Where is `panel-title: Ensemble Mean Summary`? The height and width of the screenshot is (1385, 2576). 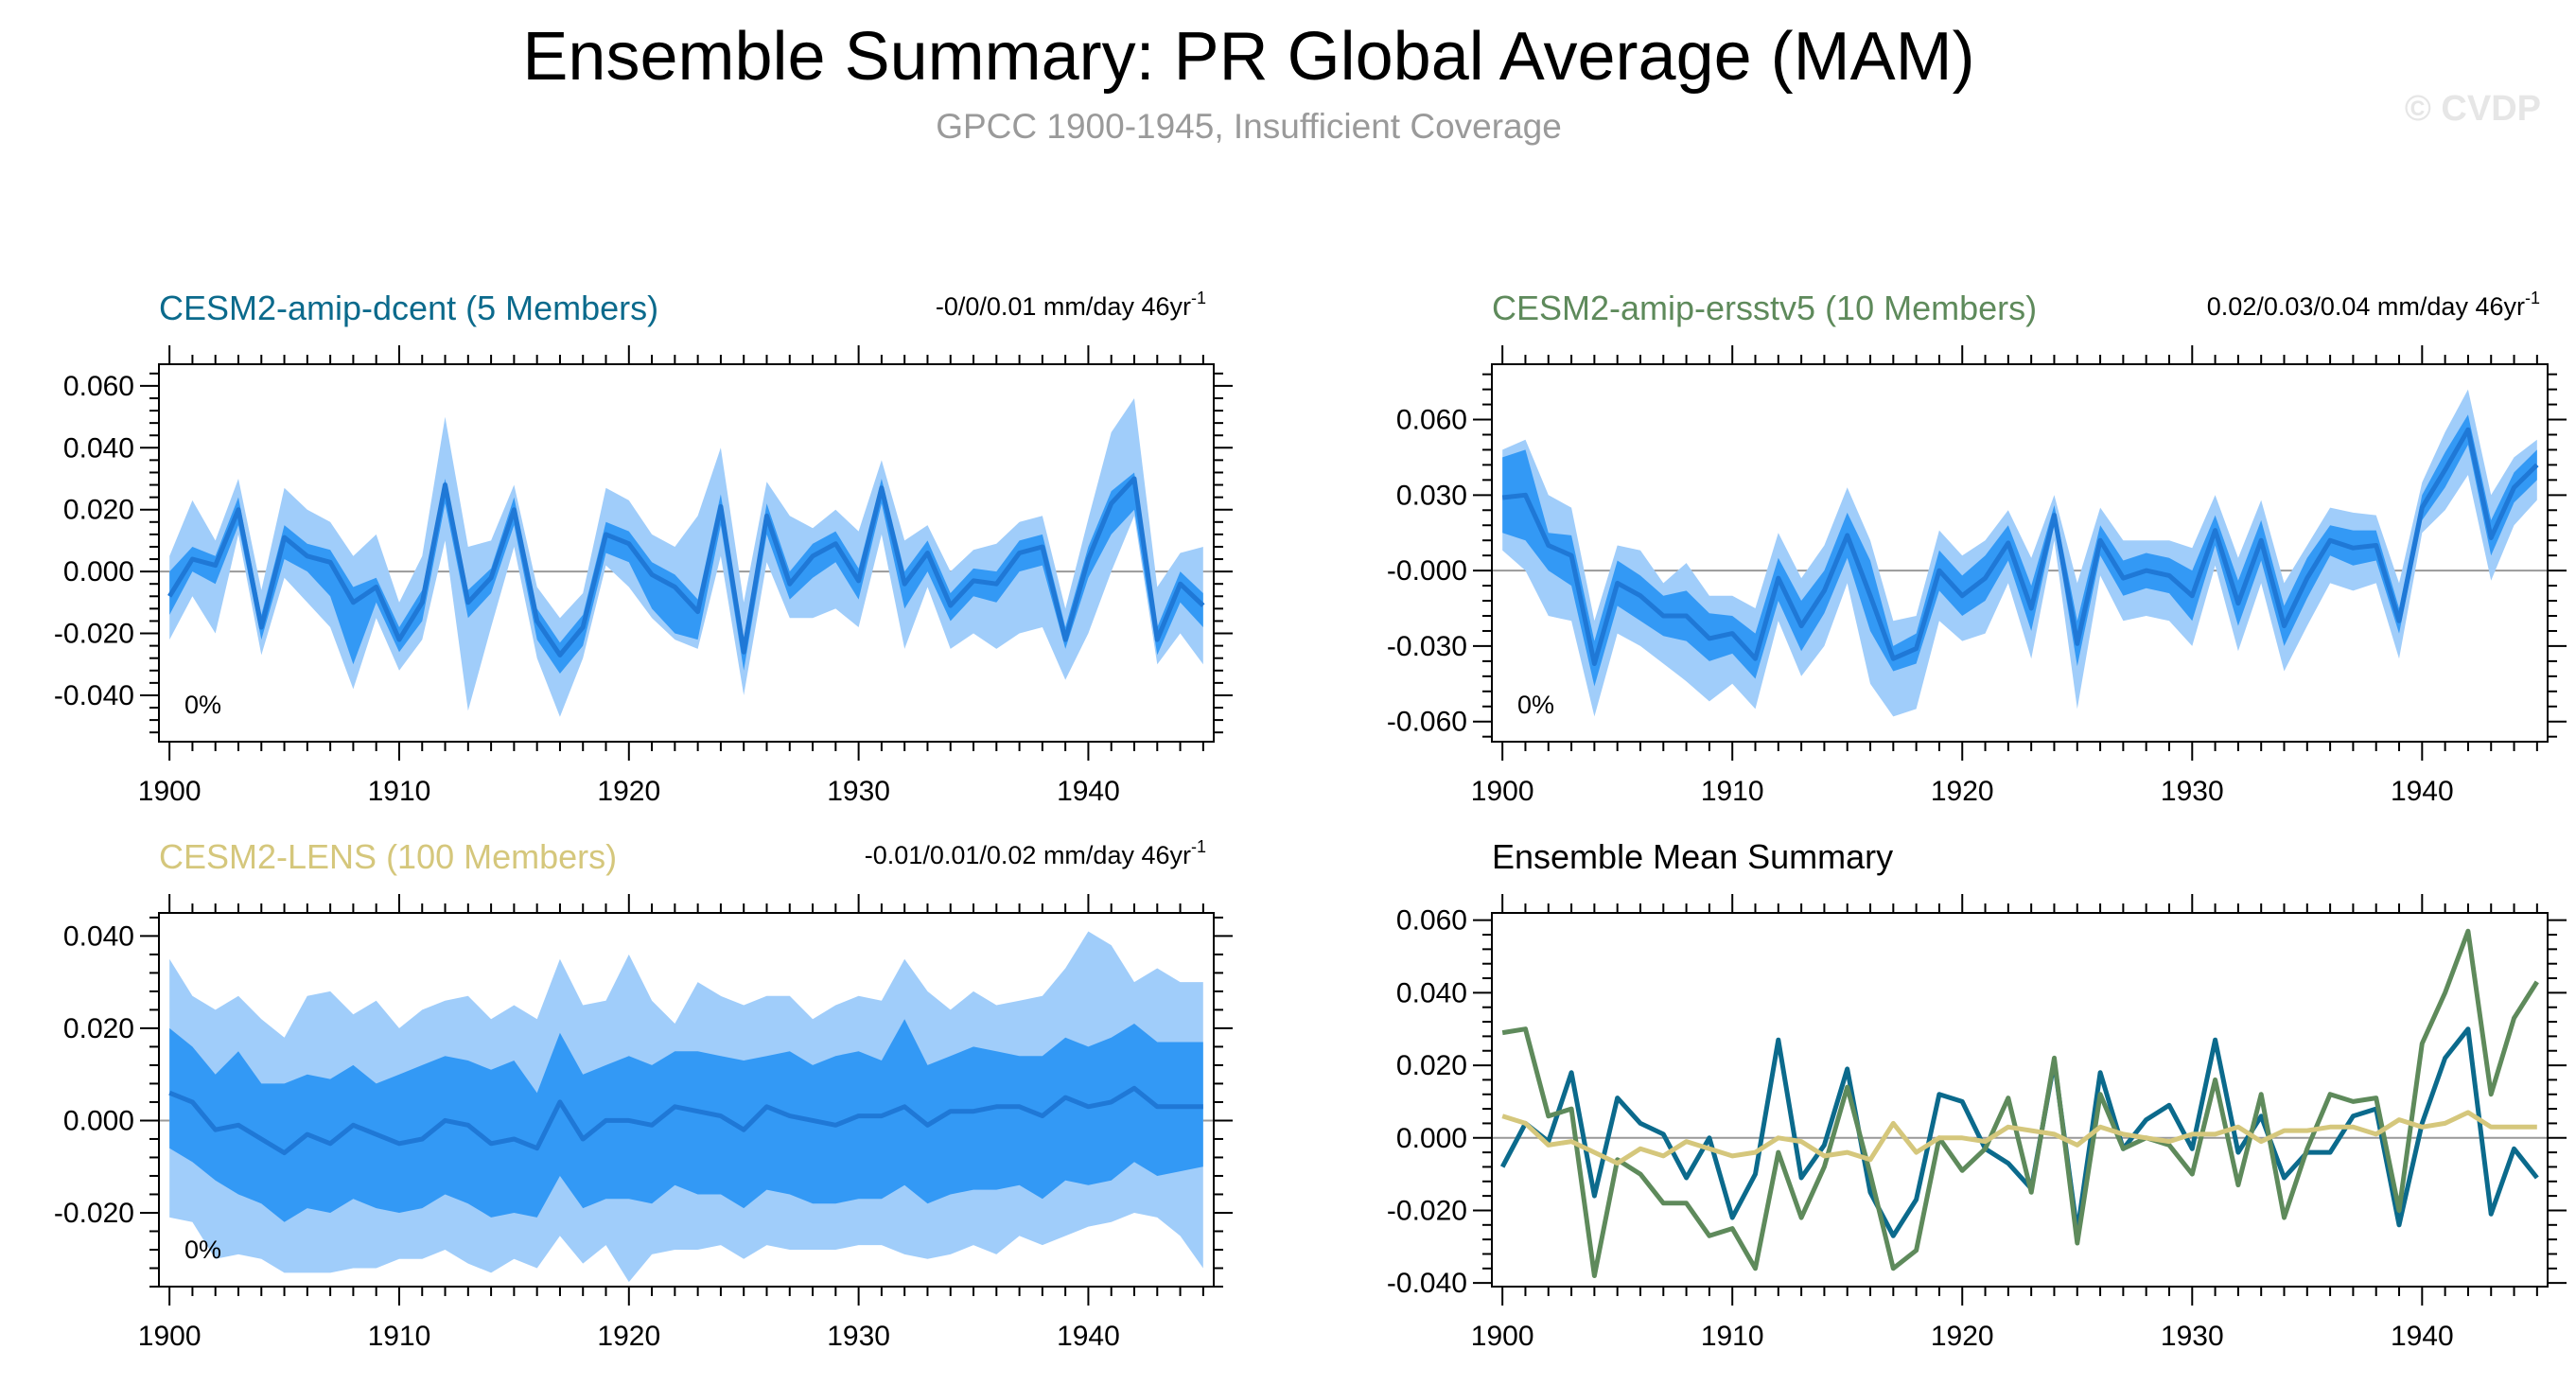
panel-title: Ensemble Mean Summary is located at coordinates (1693, 856).